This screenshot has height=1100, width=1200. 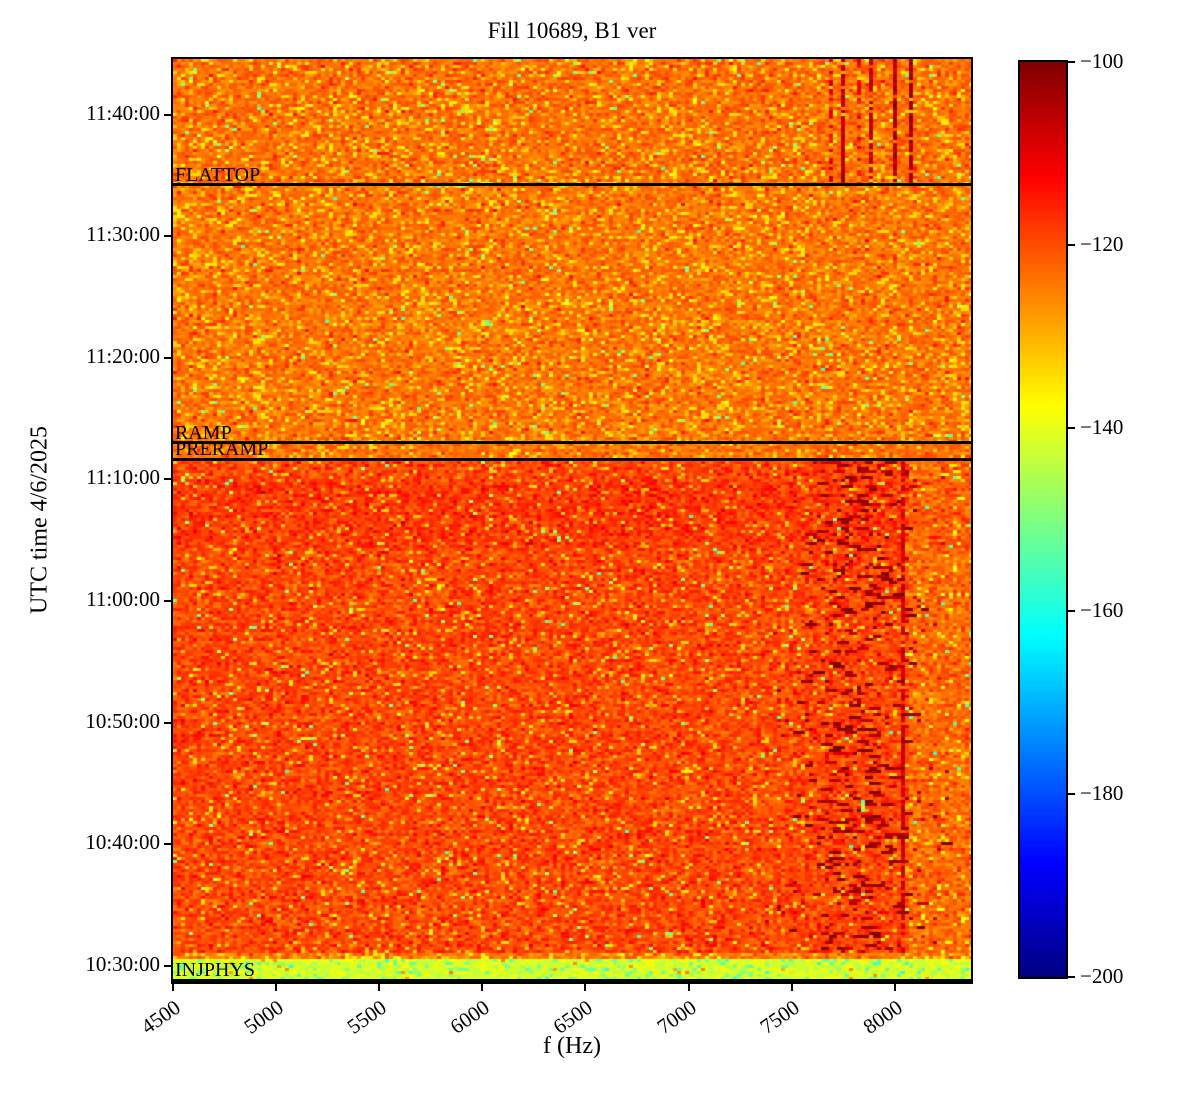 What do you see at coordinates (1102, 244) in the screenshot?
I see `colorbar-tick-label: −120` at bounding box center [1102, 244].